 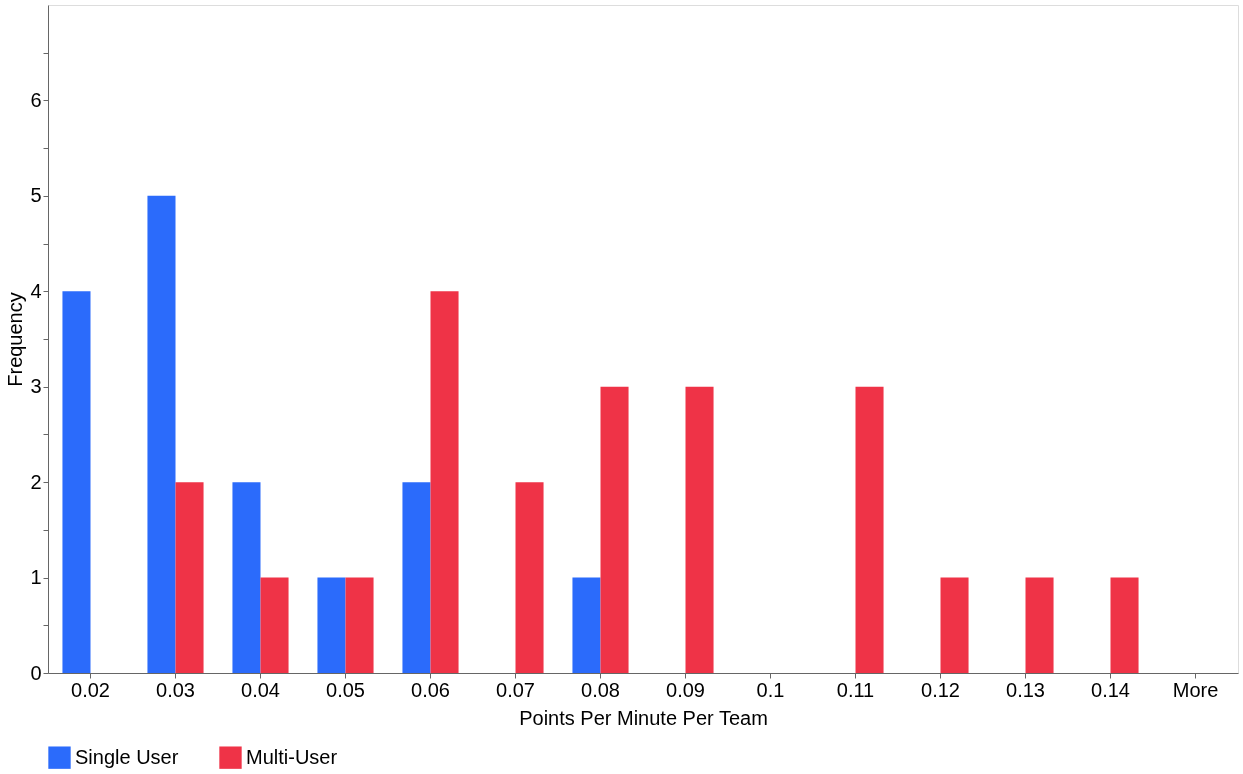 I want to click on y-tick-label: 5, so click(x=36, y=195).